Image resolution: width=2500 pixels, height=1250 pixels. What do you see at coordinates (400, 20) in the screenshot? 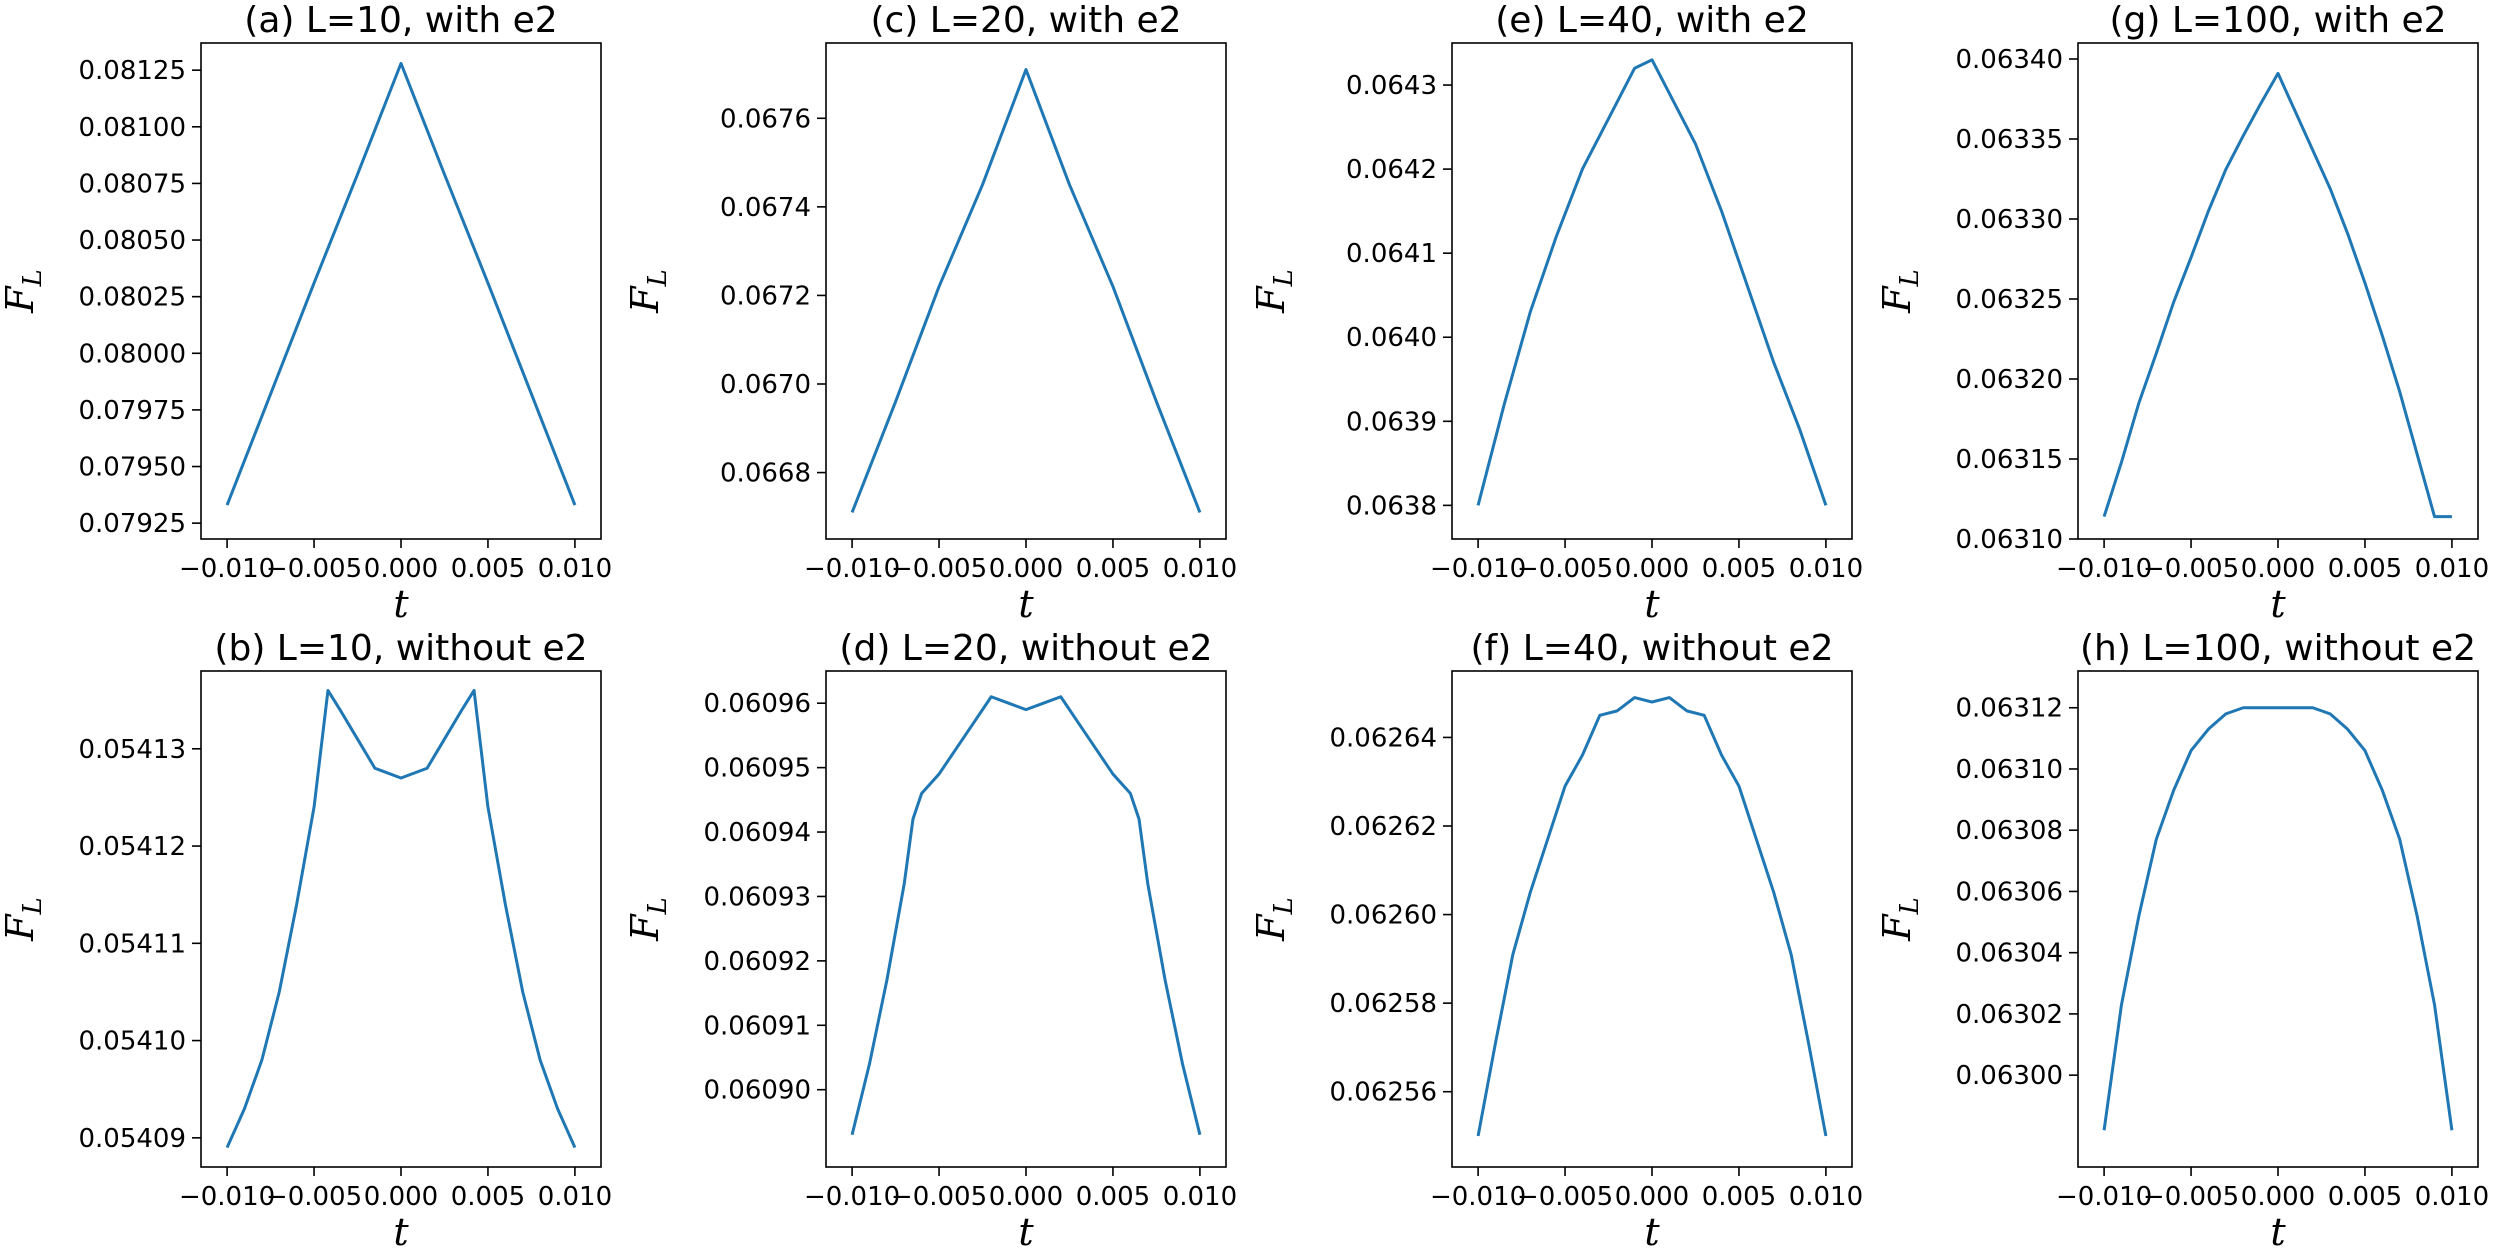
I see `subplot-title-a: (a) L=10, with e2` at bounding box center [400, 20].